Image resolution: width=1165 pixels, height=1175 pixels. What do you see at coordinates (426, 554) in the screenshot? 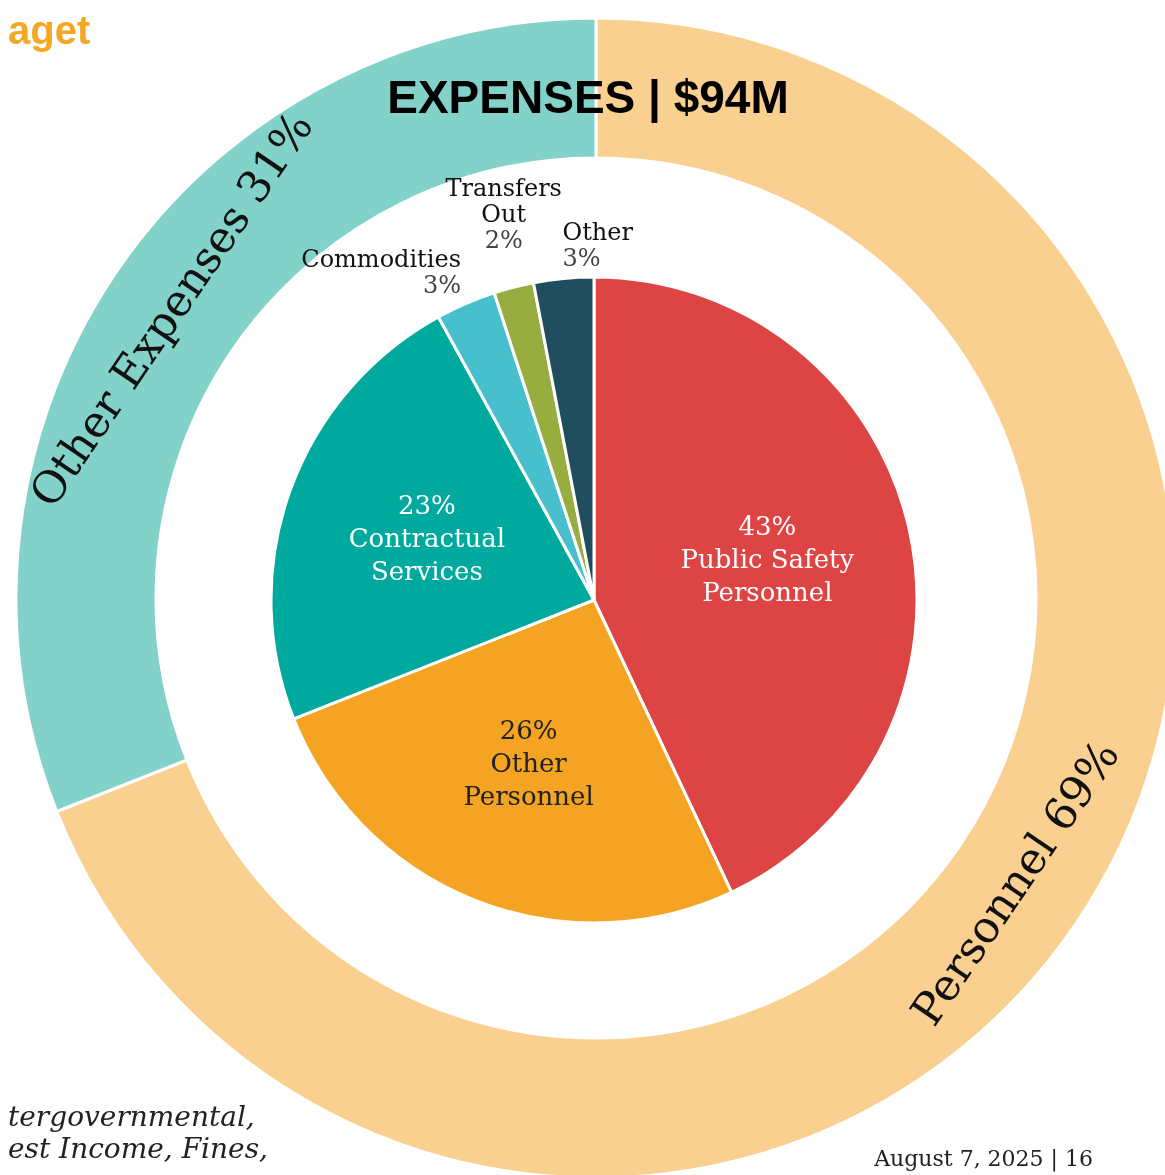
I see `slice-label: Contractual Services` at bounding box center [426, 554].